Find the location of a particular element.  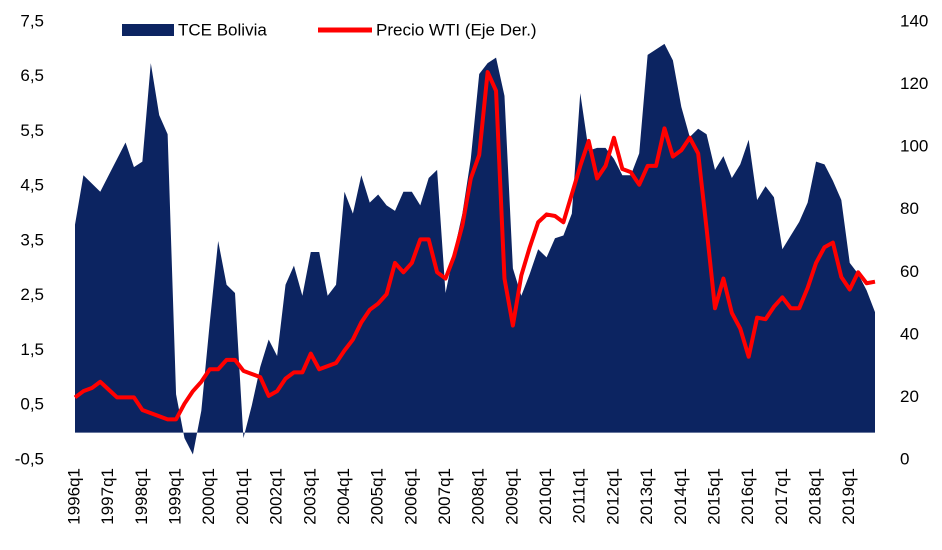

x-tick-label: 1998q1 is located at coordinates (141, 496).